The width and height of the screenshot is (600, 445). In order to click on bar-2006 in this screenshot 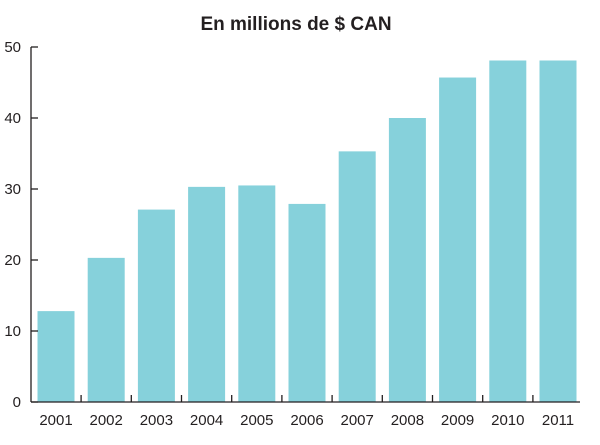, I will do `click(307, 302)`.